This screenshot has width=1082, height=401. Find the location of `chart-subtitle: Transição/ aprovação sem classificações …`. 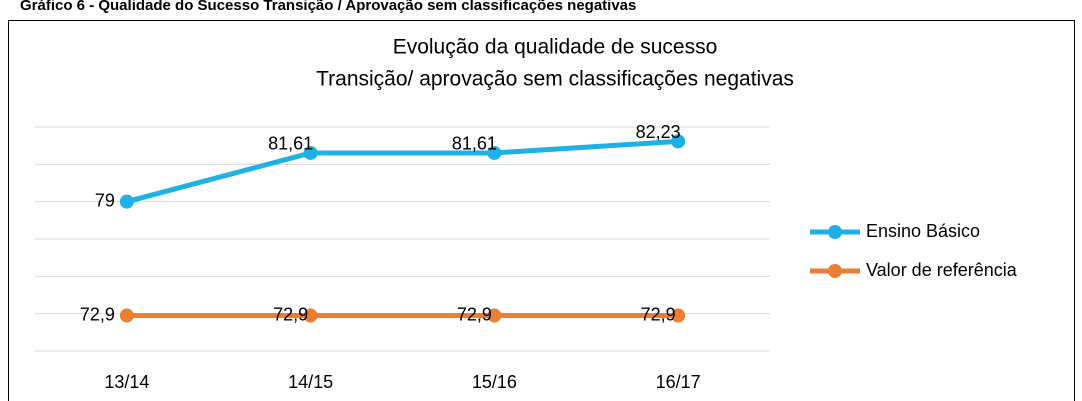

chart-subtitle: Transição/ aprovação sem classificações … is located at coordinates (555, 79).